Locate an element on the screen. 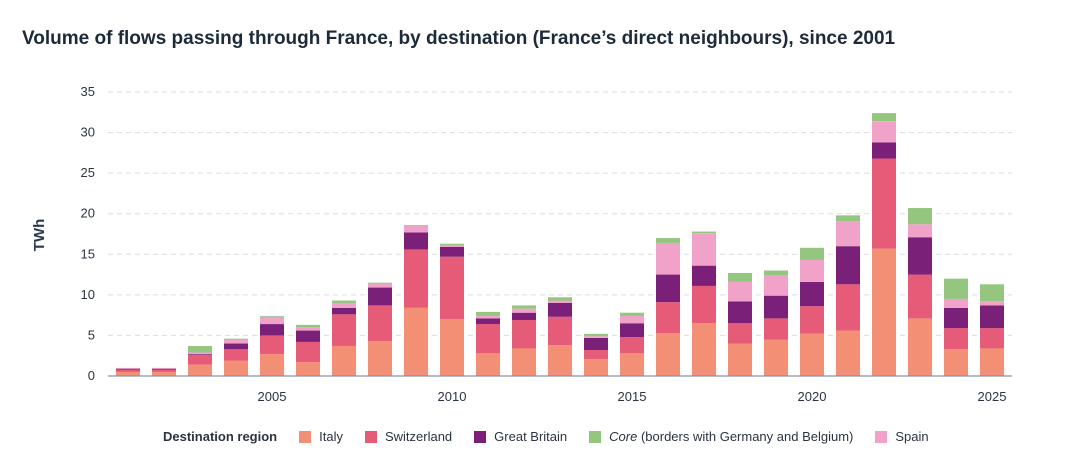 The image size is (1090, 467). y-axis-label: TWh is located at coordinates (39, 235).